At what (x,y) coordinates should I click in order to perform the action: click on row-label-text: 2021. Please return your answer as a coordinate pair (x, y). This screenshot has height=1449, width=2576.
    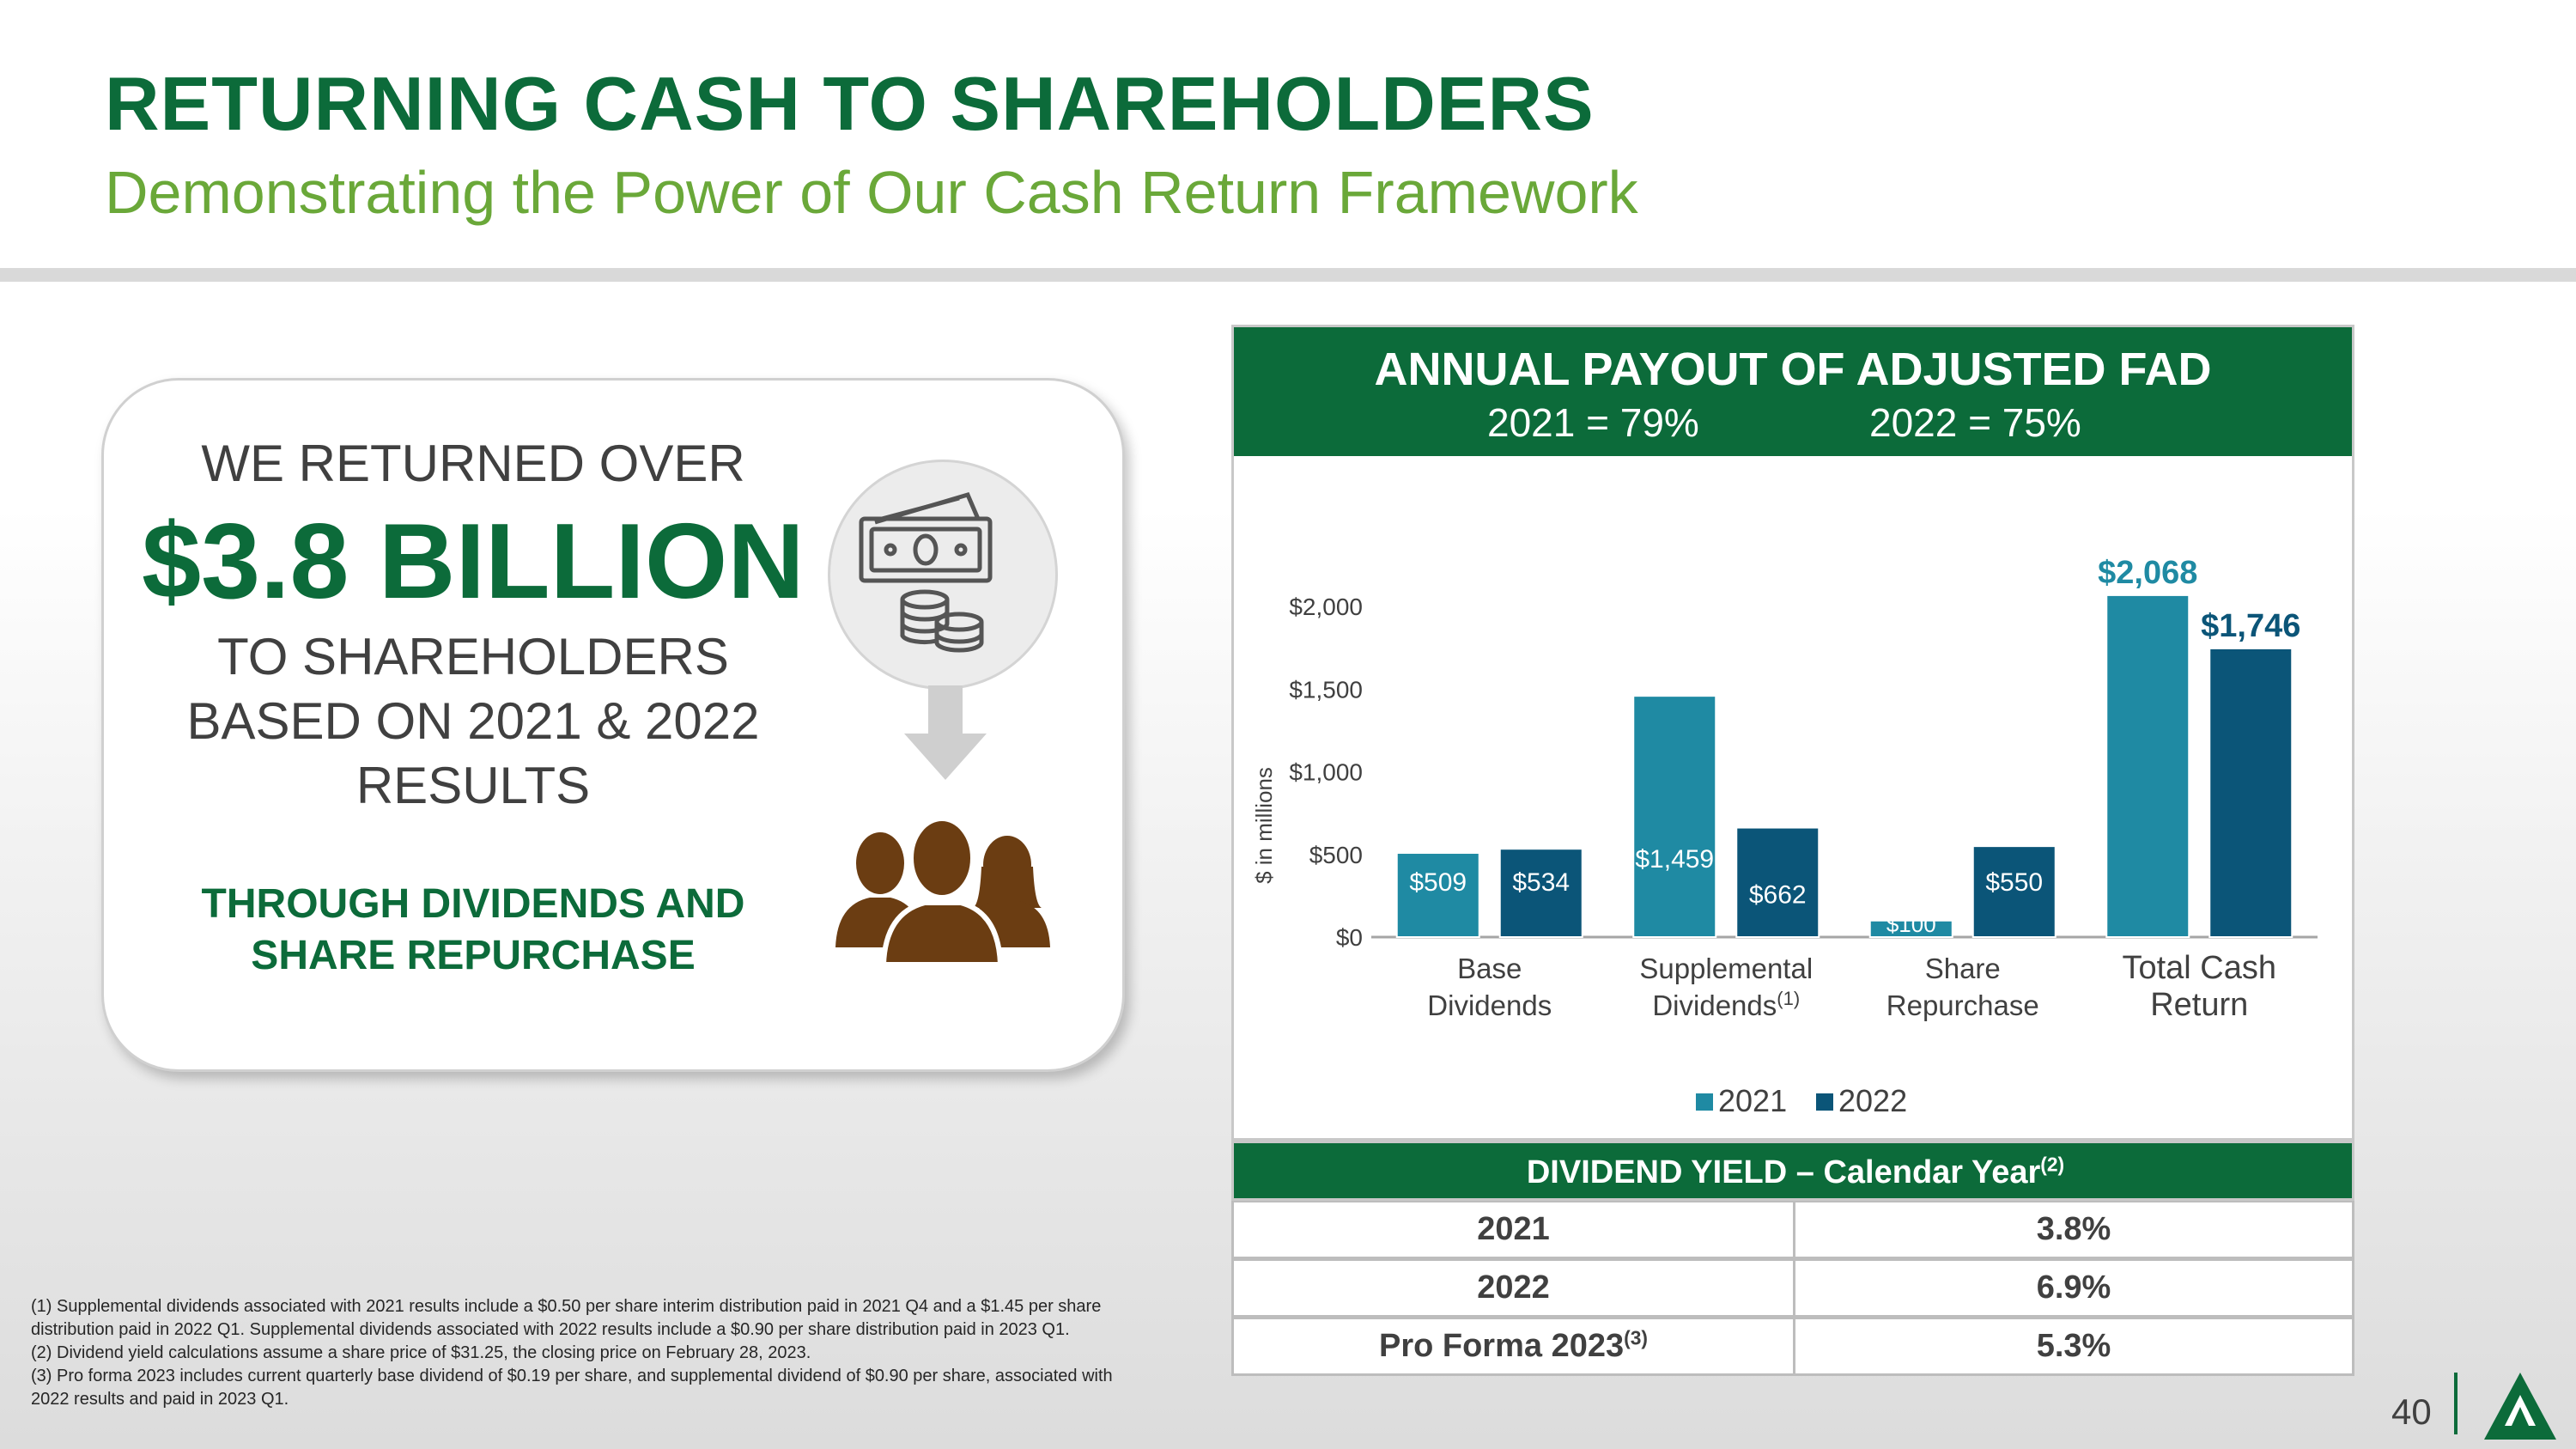
    Looking at the image, I should click on (1513, 1229).